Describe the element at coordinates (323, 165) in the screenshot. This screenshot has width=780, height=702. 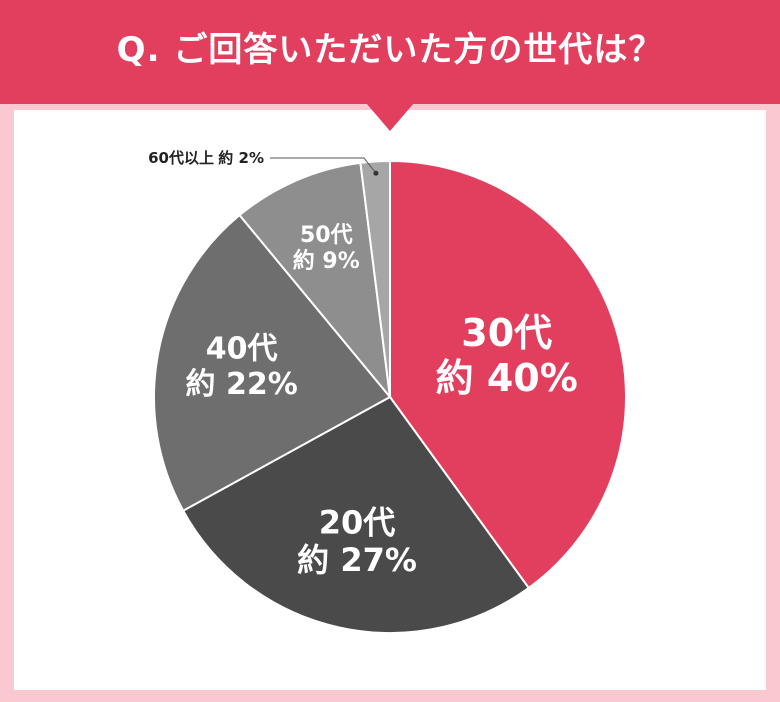
I see `callout-leader-line` at that location.